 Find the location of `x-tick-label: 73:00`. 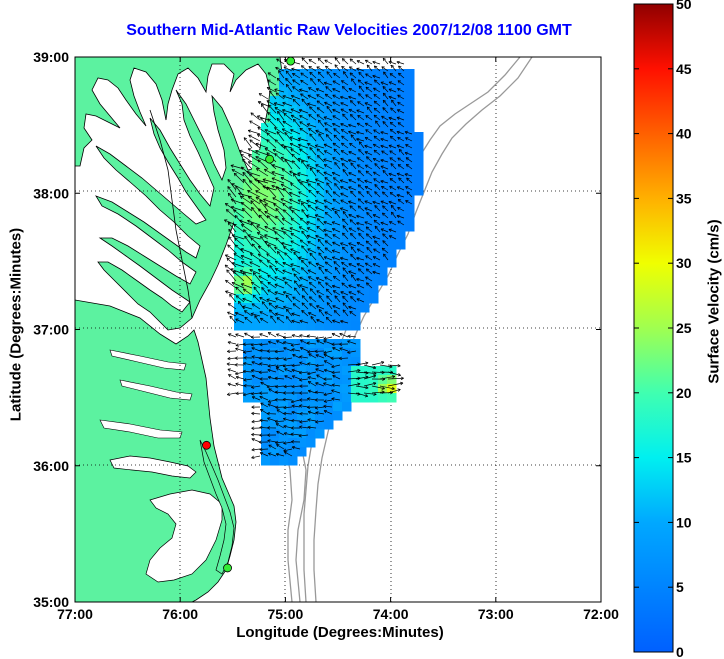

x-tick-label: 73:00 is located at coordinates (496, 614).